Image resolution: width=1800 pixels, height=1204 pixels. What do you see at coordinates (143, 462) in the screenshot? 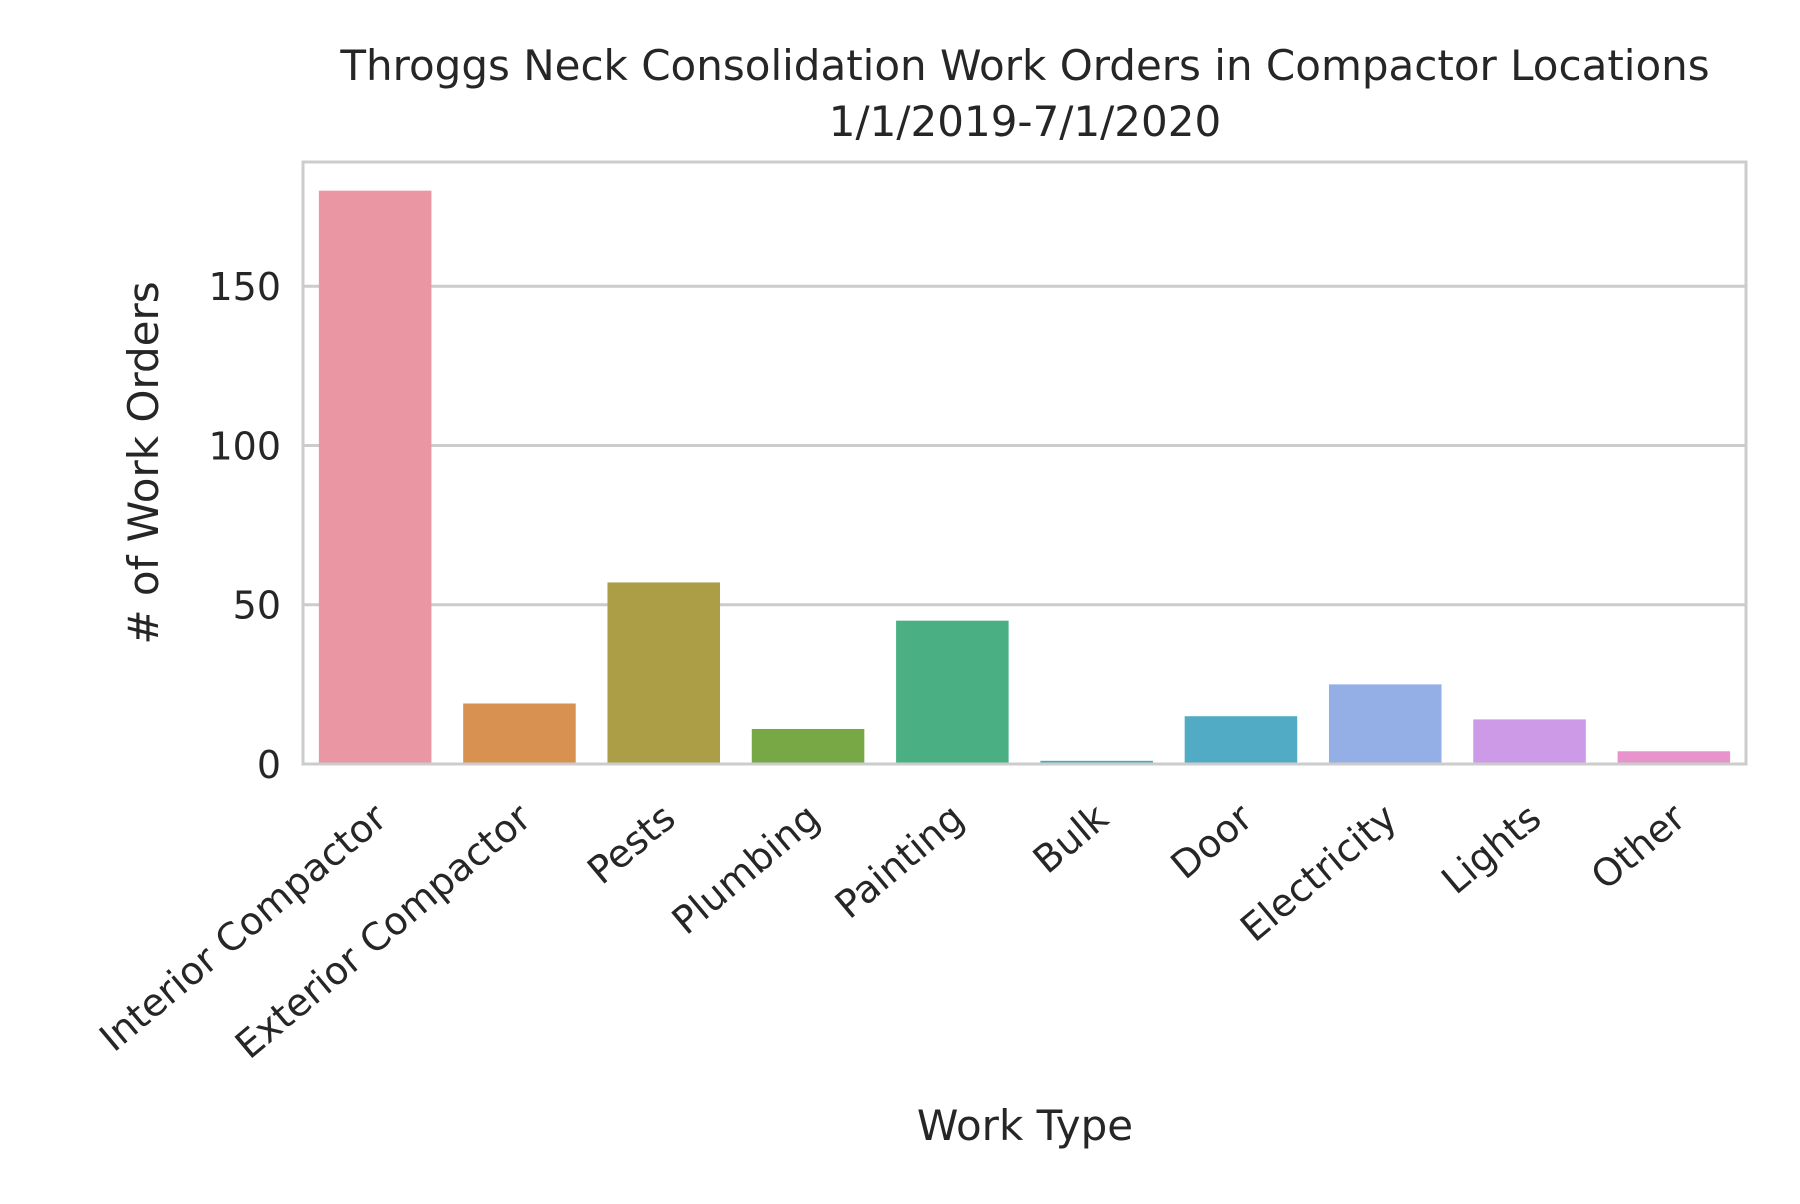
I see `y-axis-label: # of Work Orders` at bounding box center [143, 462].